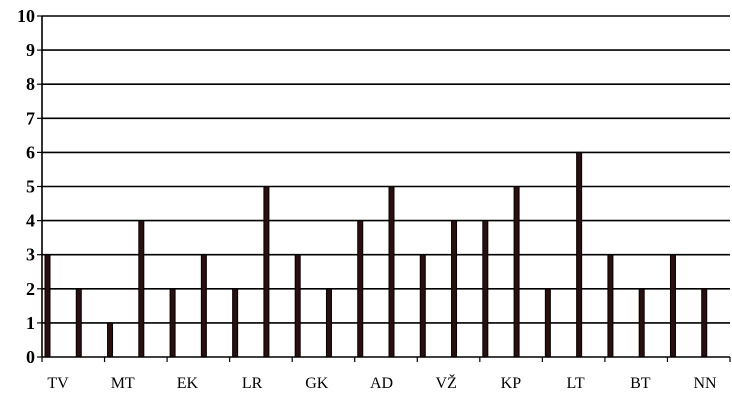  What do you see at coordinates (297, 306) in the screenshot?
I see `bar-GK-s1` at bounding box center [297, 306].